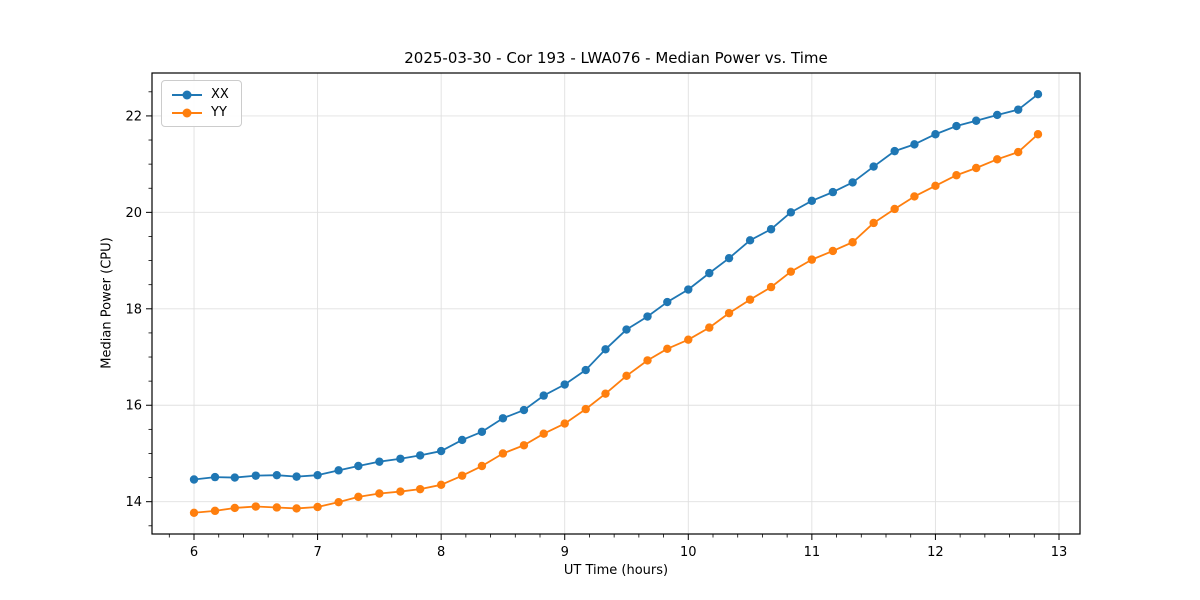 Image resolution: width=1200 pixels, height=600 pixels. What do you see at coordinates (133, 502) in the screenshot?
I see `y-tick-label: 14` at bounding box center [133, 502].